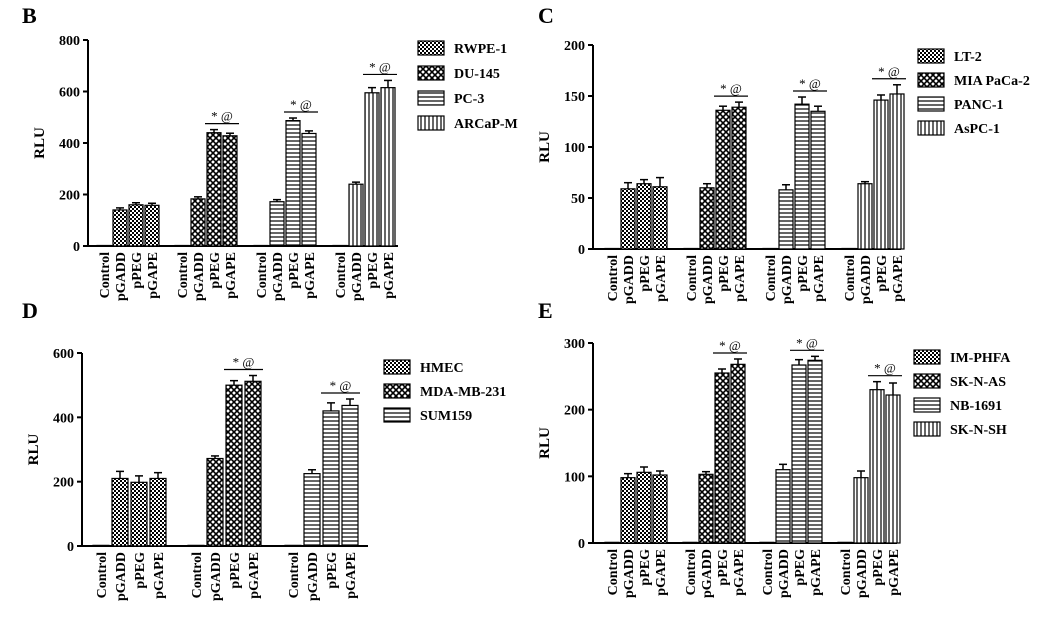  I want to click on bar-panc-1-ppeg, so click(802, 176).